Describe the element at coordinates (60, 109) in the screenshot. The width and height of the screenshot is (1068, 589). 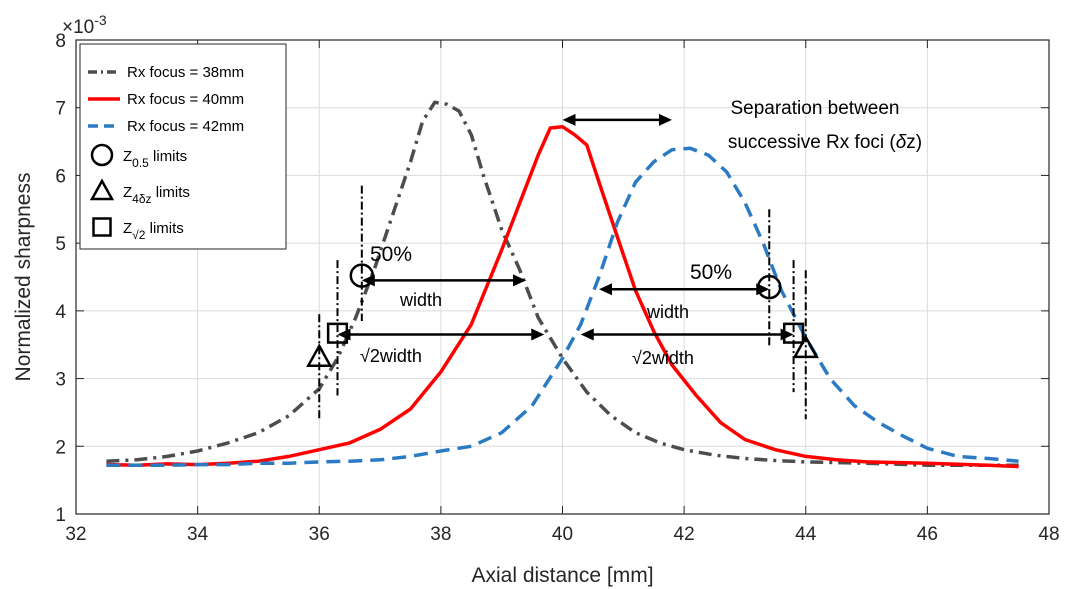
I see `y-tick-label: 7` at that location.